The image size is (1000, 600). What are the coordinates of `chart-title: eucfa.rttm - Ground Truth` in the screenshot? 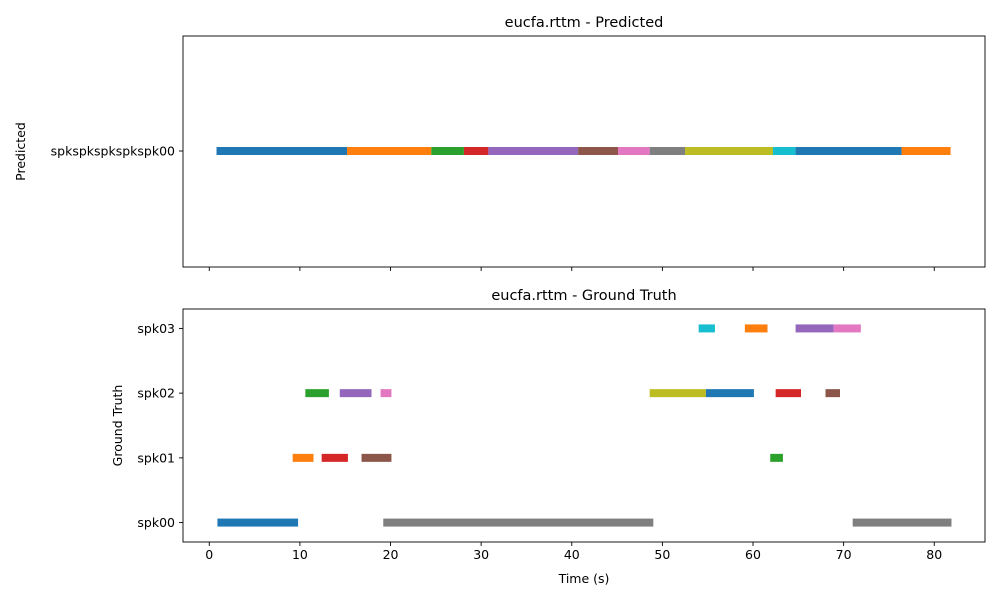 It's located at (583, 296).